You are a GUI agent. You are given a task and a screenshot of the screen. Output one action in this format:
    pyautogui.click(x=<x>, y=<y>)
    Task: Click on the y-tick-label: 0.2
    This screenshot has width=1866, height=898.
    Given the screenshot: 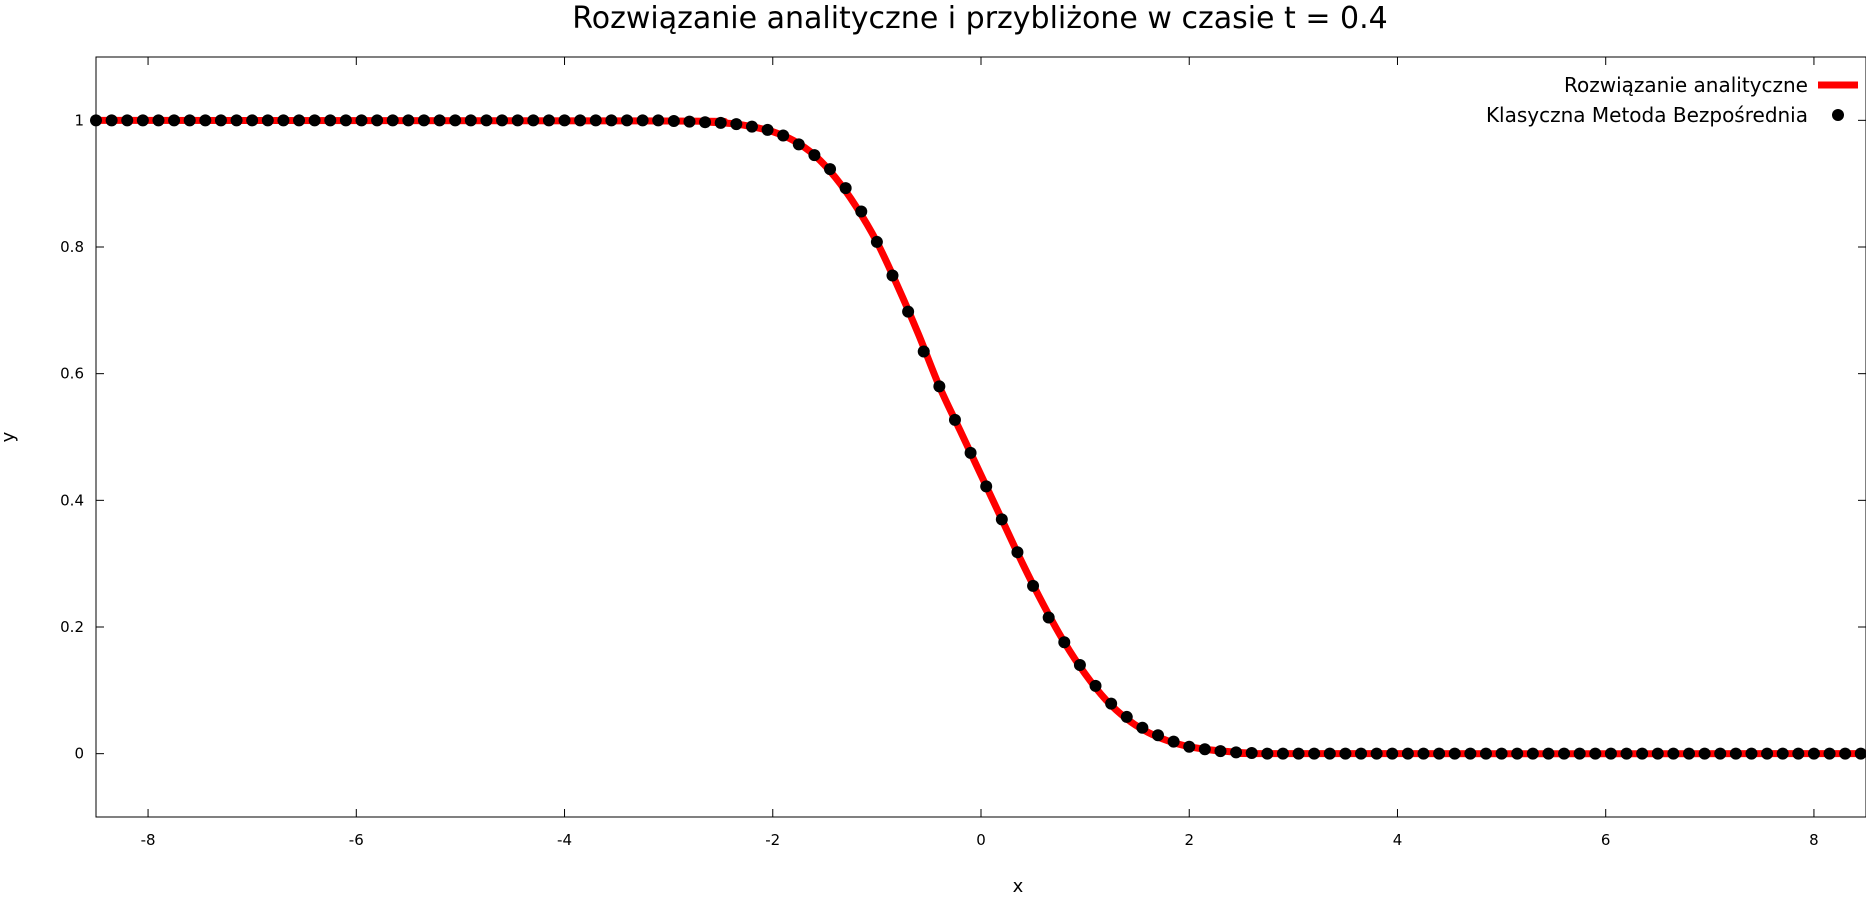 What is the action you would take?
    pyautogui.click(x=72, y=627)
    